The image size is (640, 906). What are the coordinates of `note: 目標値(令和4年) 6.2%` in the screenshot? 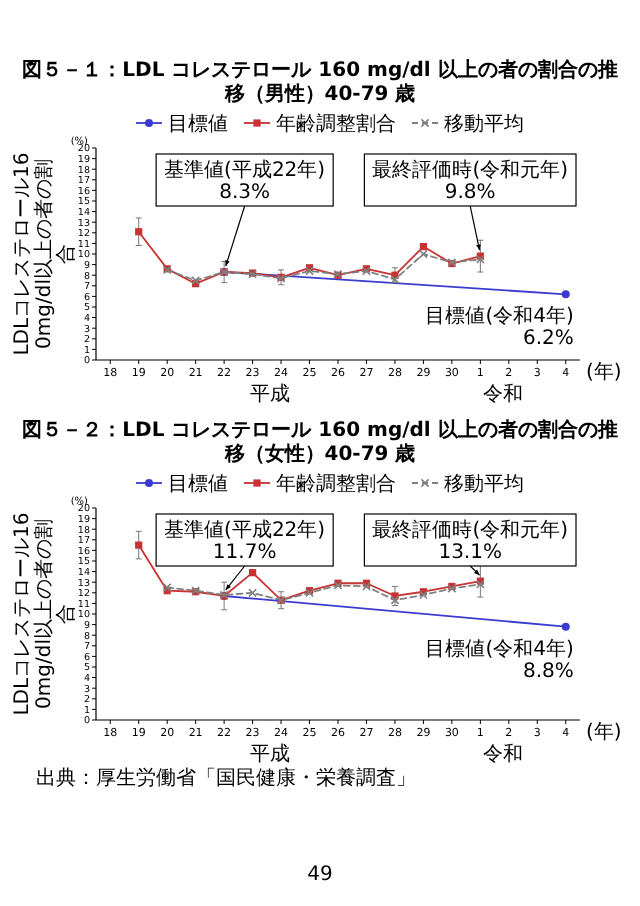 It's located at (499, 328).